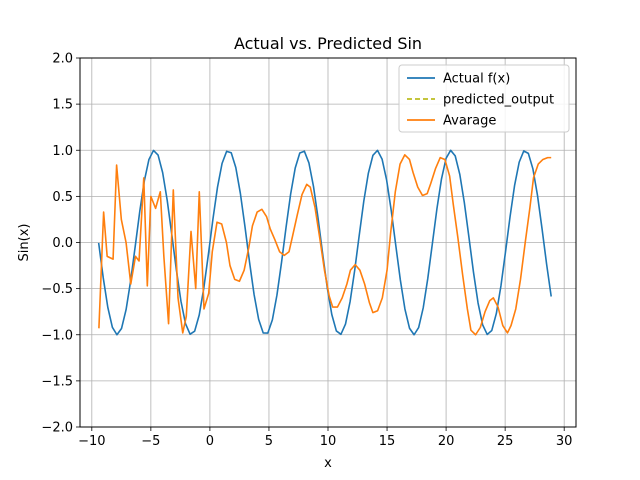  Describe the element at coordinates (62, 105) in the screenshot. I see `y-tick-label: 1.5` at that location.